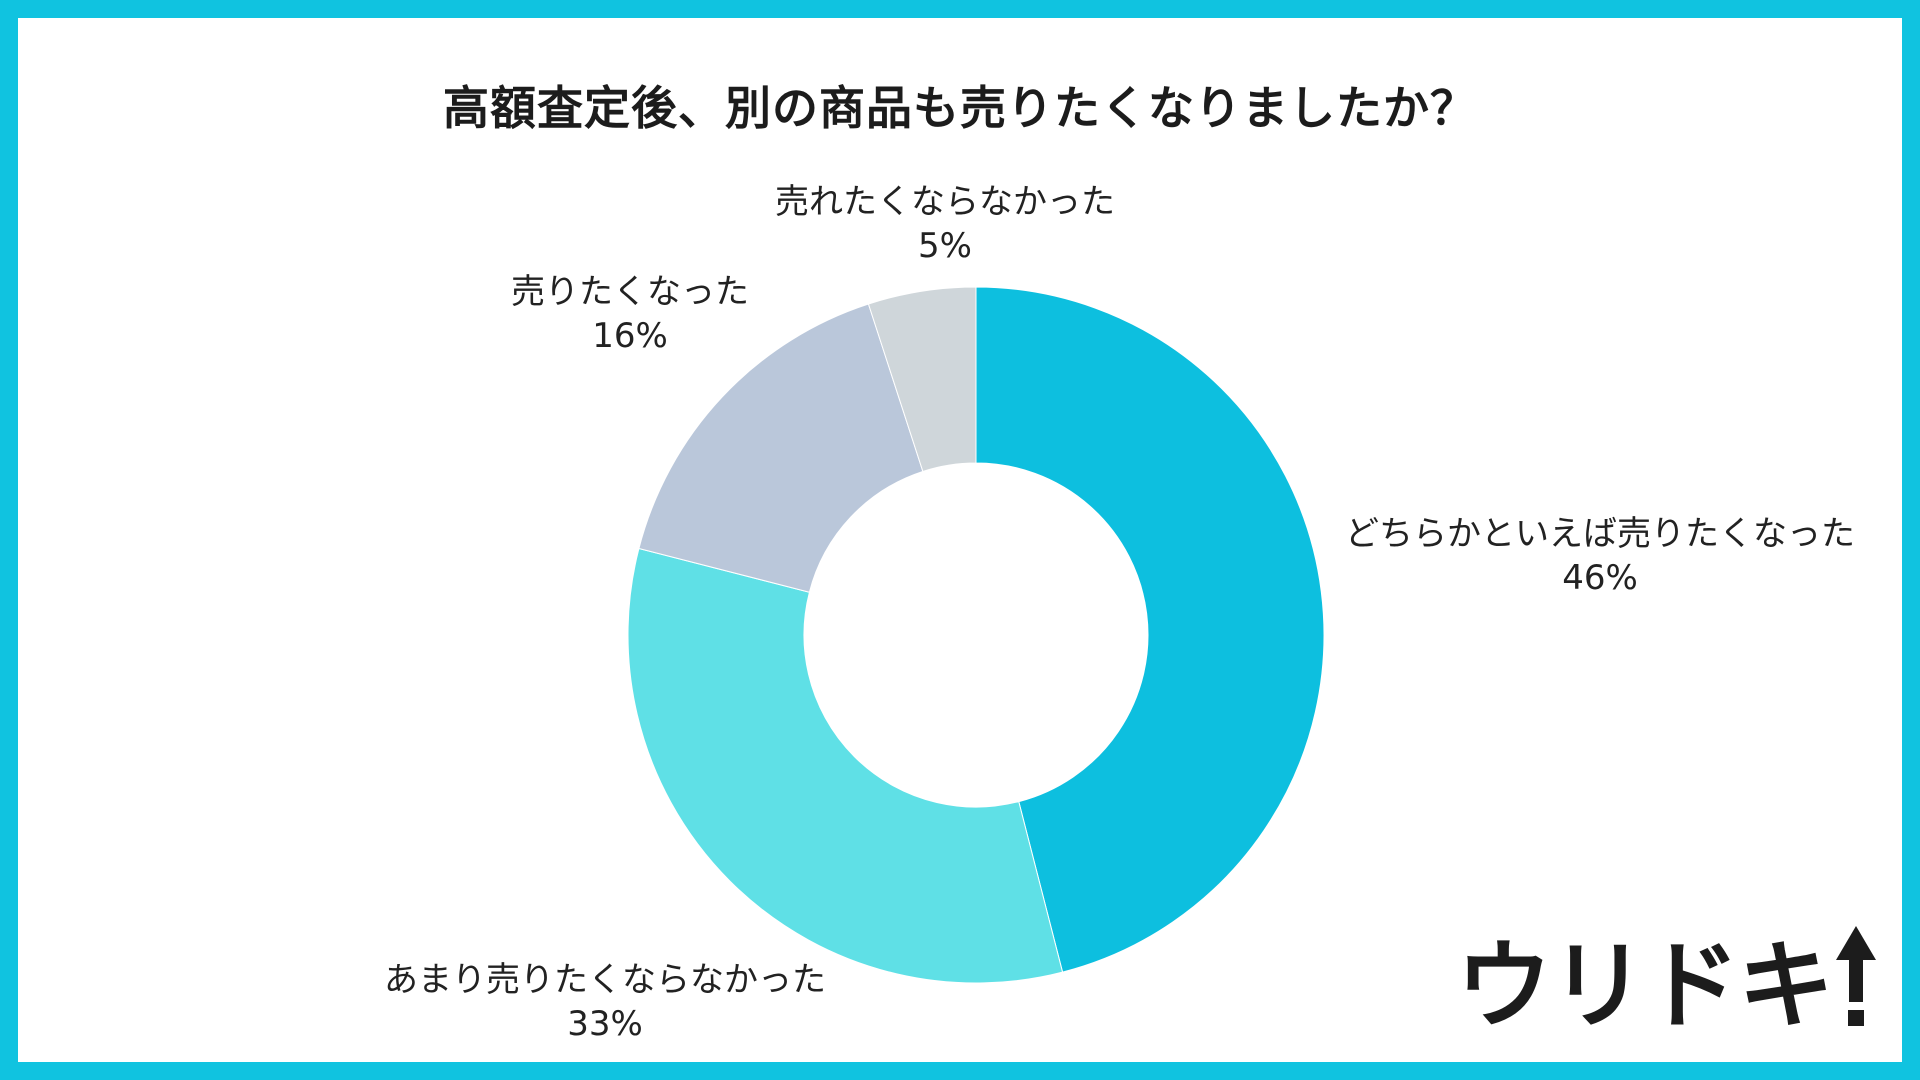  Describe the element at coordinates (1600, 534) in the screenshot. I see `slice-label-text: どちらかといえば売りたくなった` at that location.